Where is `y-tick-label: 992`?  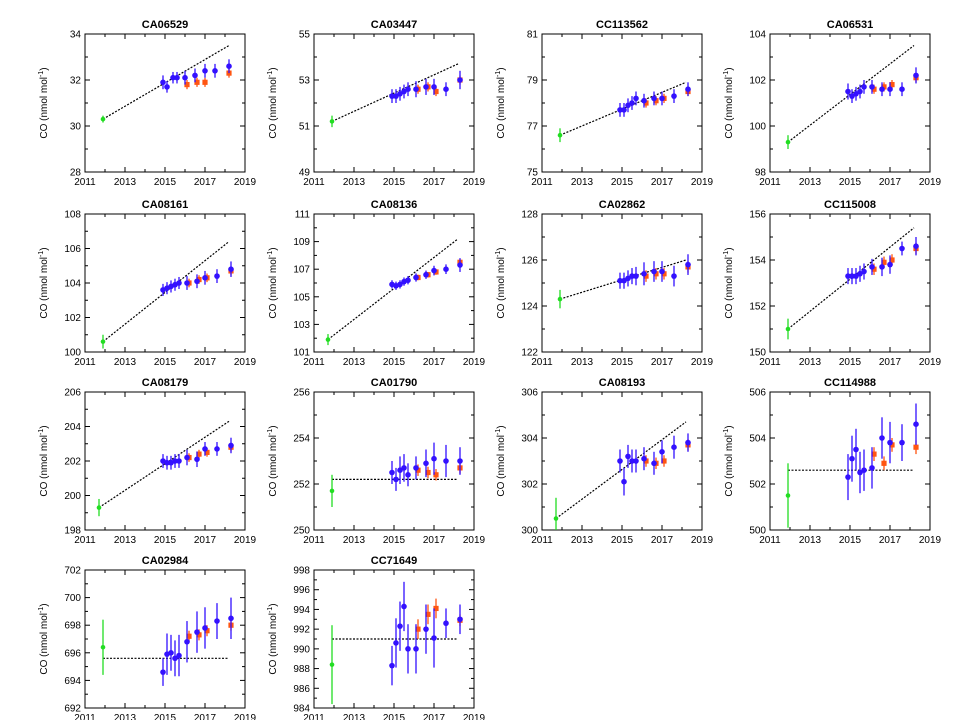 y-tick-label: 992 is located at coordinates (301, 630).